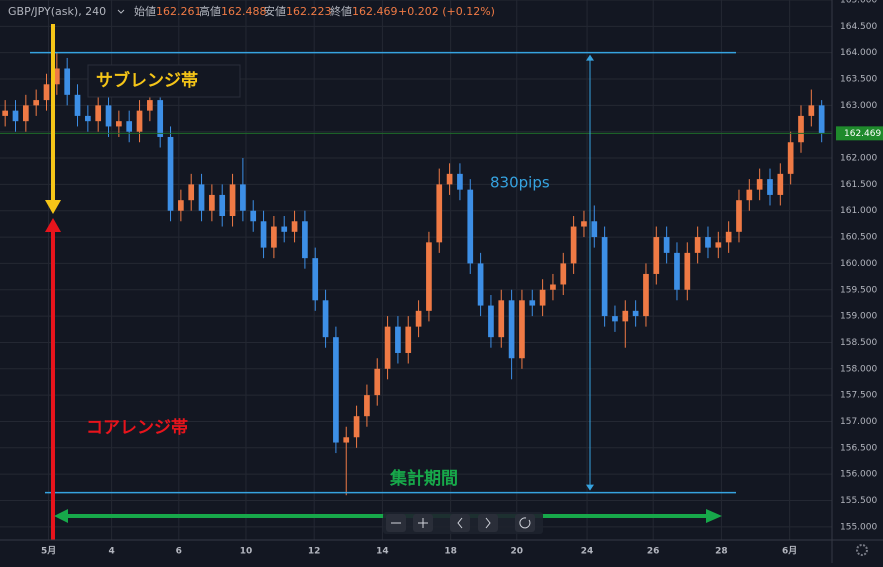 The height and width of the screenshot is (567, 883). What do you see at coordinates (275, 11) in the screenshot?
I see `low-label: 安値` at bounding box center [275, 11].